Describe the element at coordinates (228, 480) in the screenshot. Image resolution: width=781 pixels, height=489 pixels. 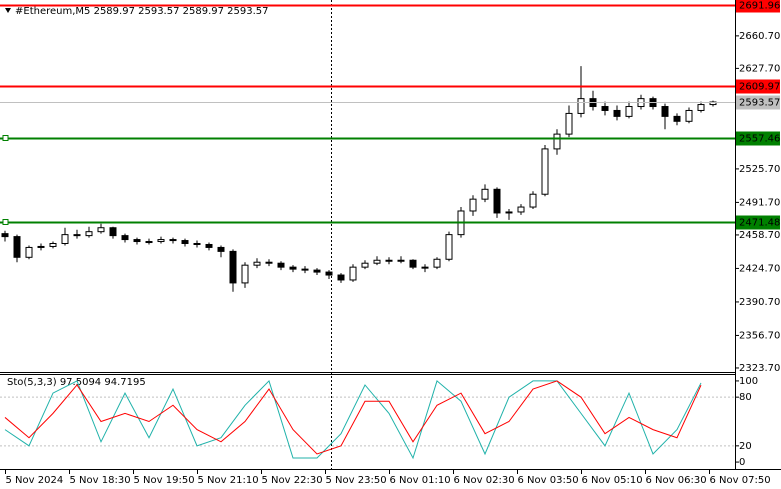
I see `x-tick-label: 5 Nov 21:10` at that location.